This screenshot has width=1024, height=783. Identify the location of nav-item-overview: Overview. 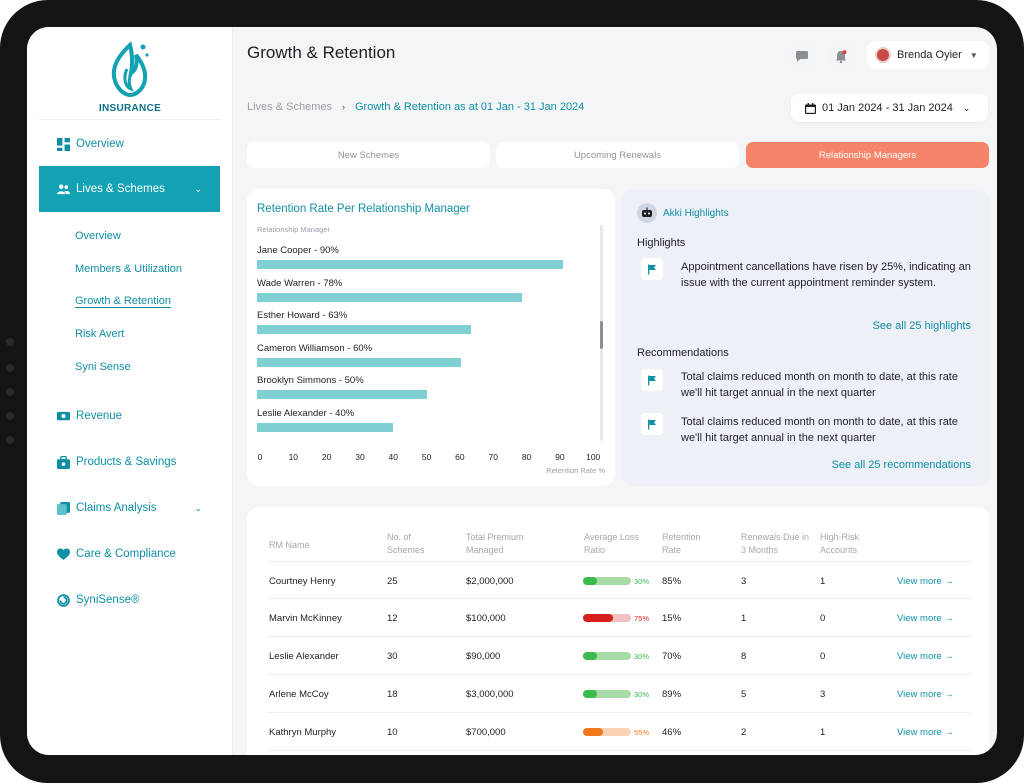
(129, 144).